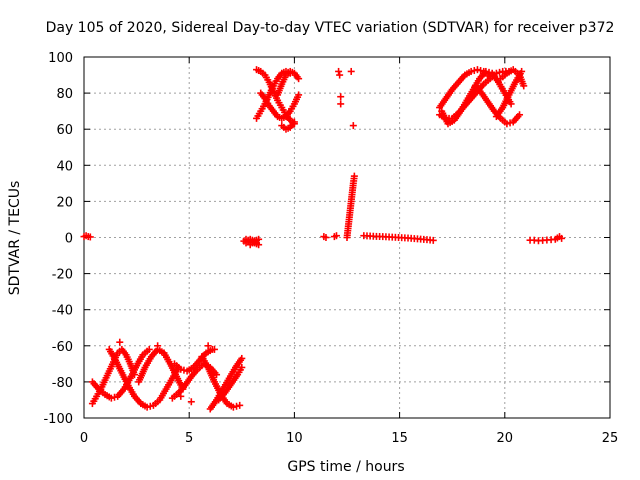 This screenshot has width=640, height=480. Describe the element at coordinates (294, 438) in the screenshot. I see `x-tick-label: 10` at that location.